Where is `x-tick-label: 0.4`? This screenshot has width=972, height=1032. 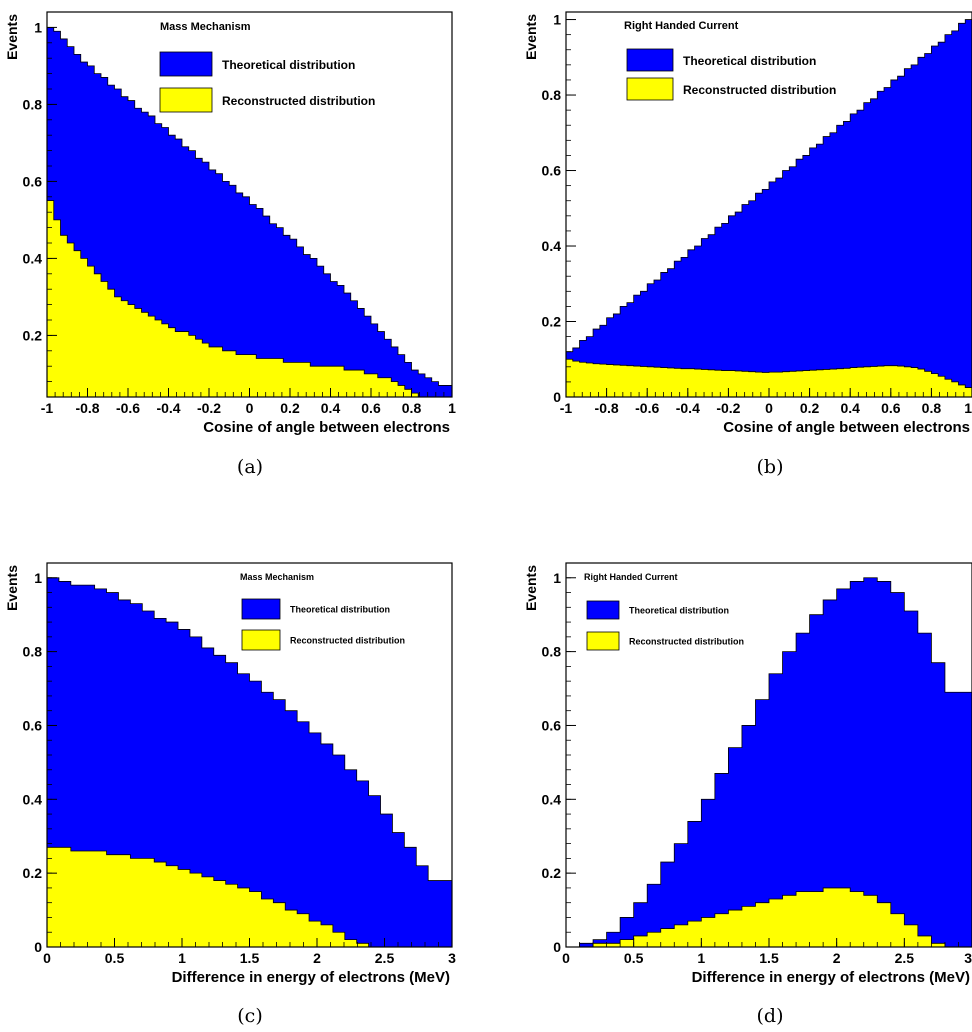
x-tick-label: 0.4 is located at coordinates (331, 408).